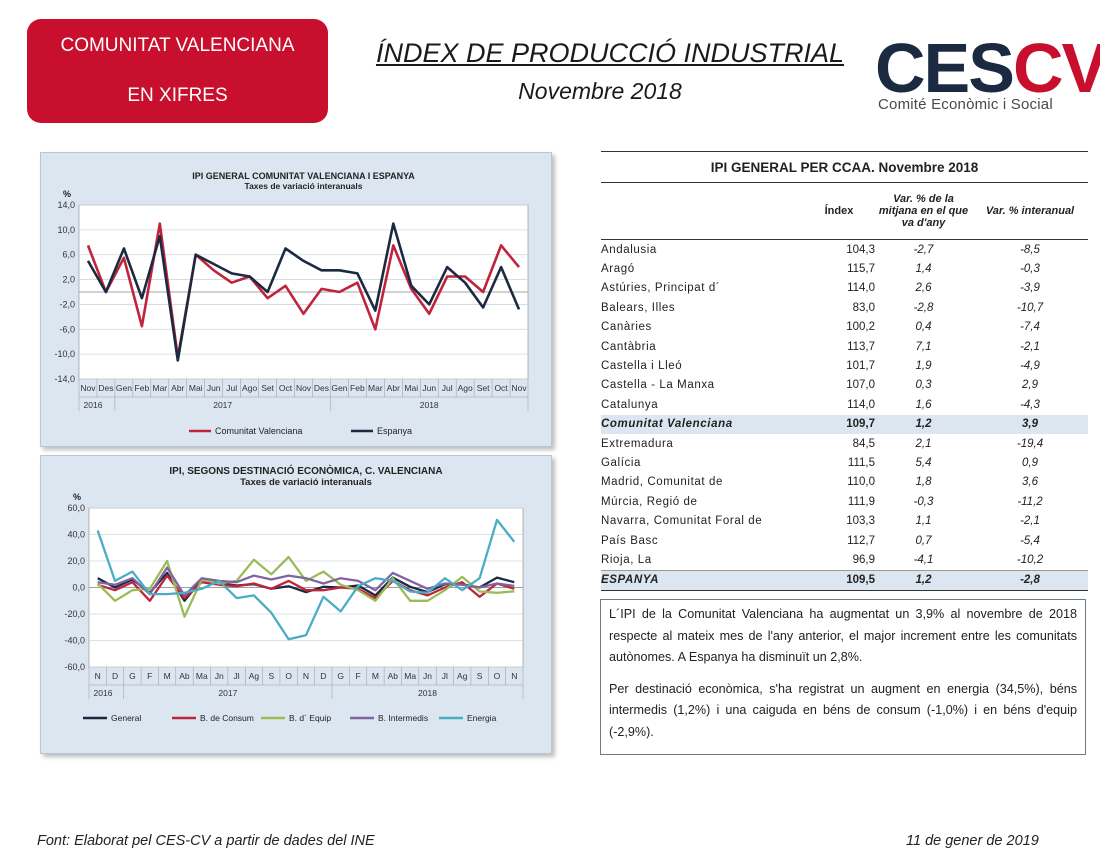  Describe the element at coordinates (462, 676) in the screenshot. I see `x-tick-label: Ag` at that location.